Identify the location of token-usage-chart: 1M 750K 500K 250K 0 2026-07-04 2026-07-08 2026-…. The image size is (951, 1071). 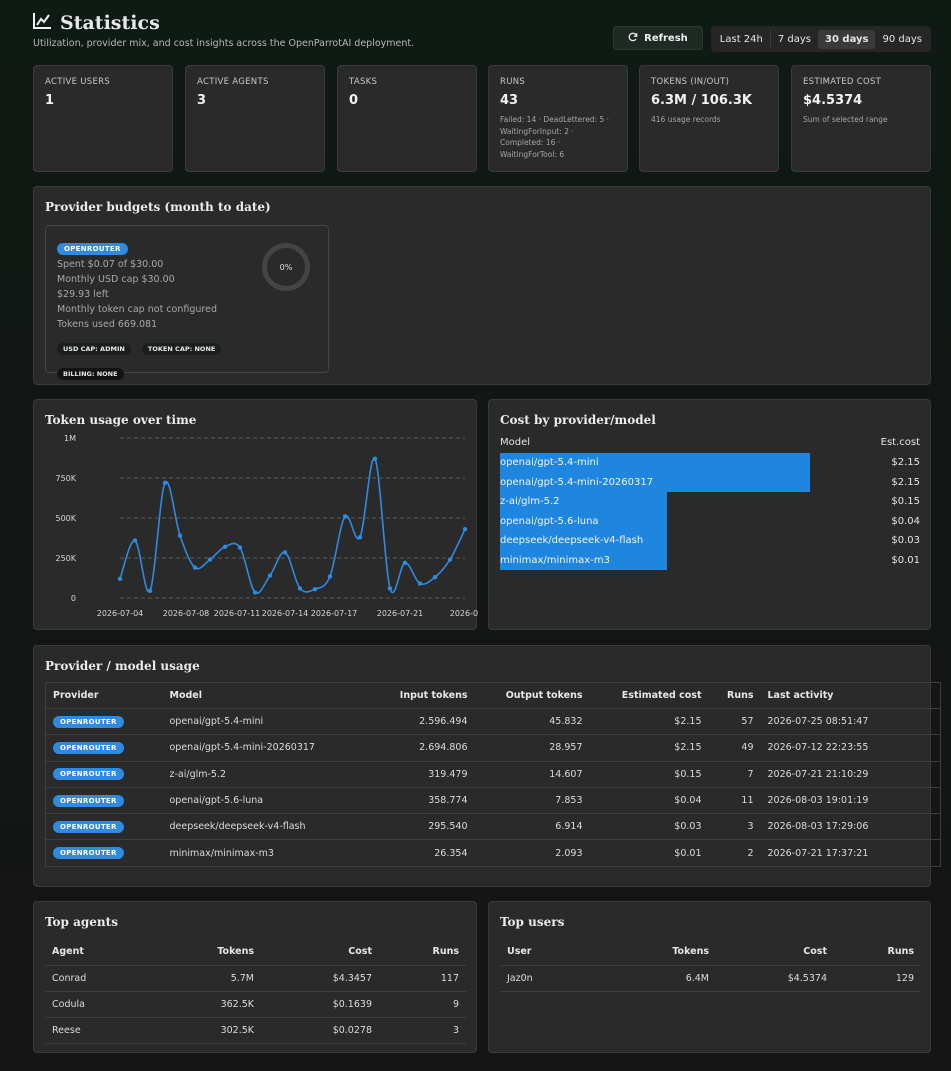
(266, 526).